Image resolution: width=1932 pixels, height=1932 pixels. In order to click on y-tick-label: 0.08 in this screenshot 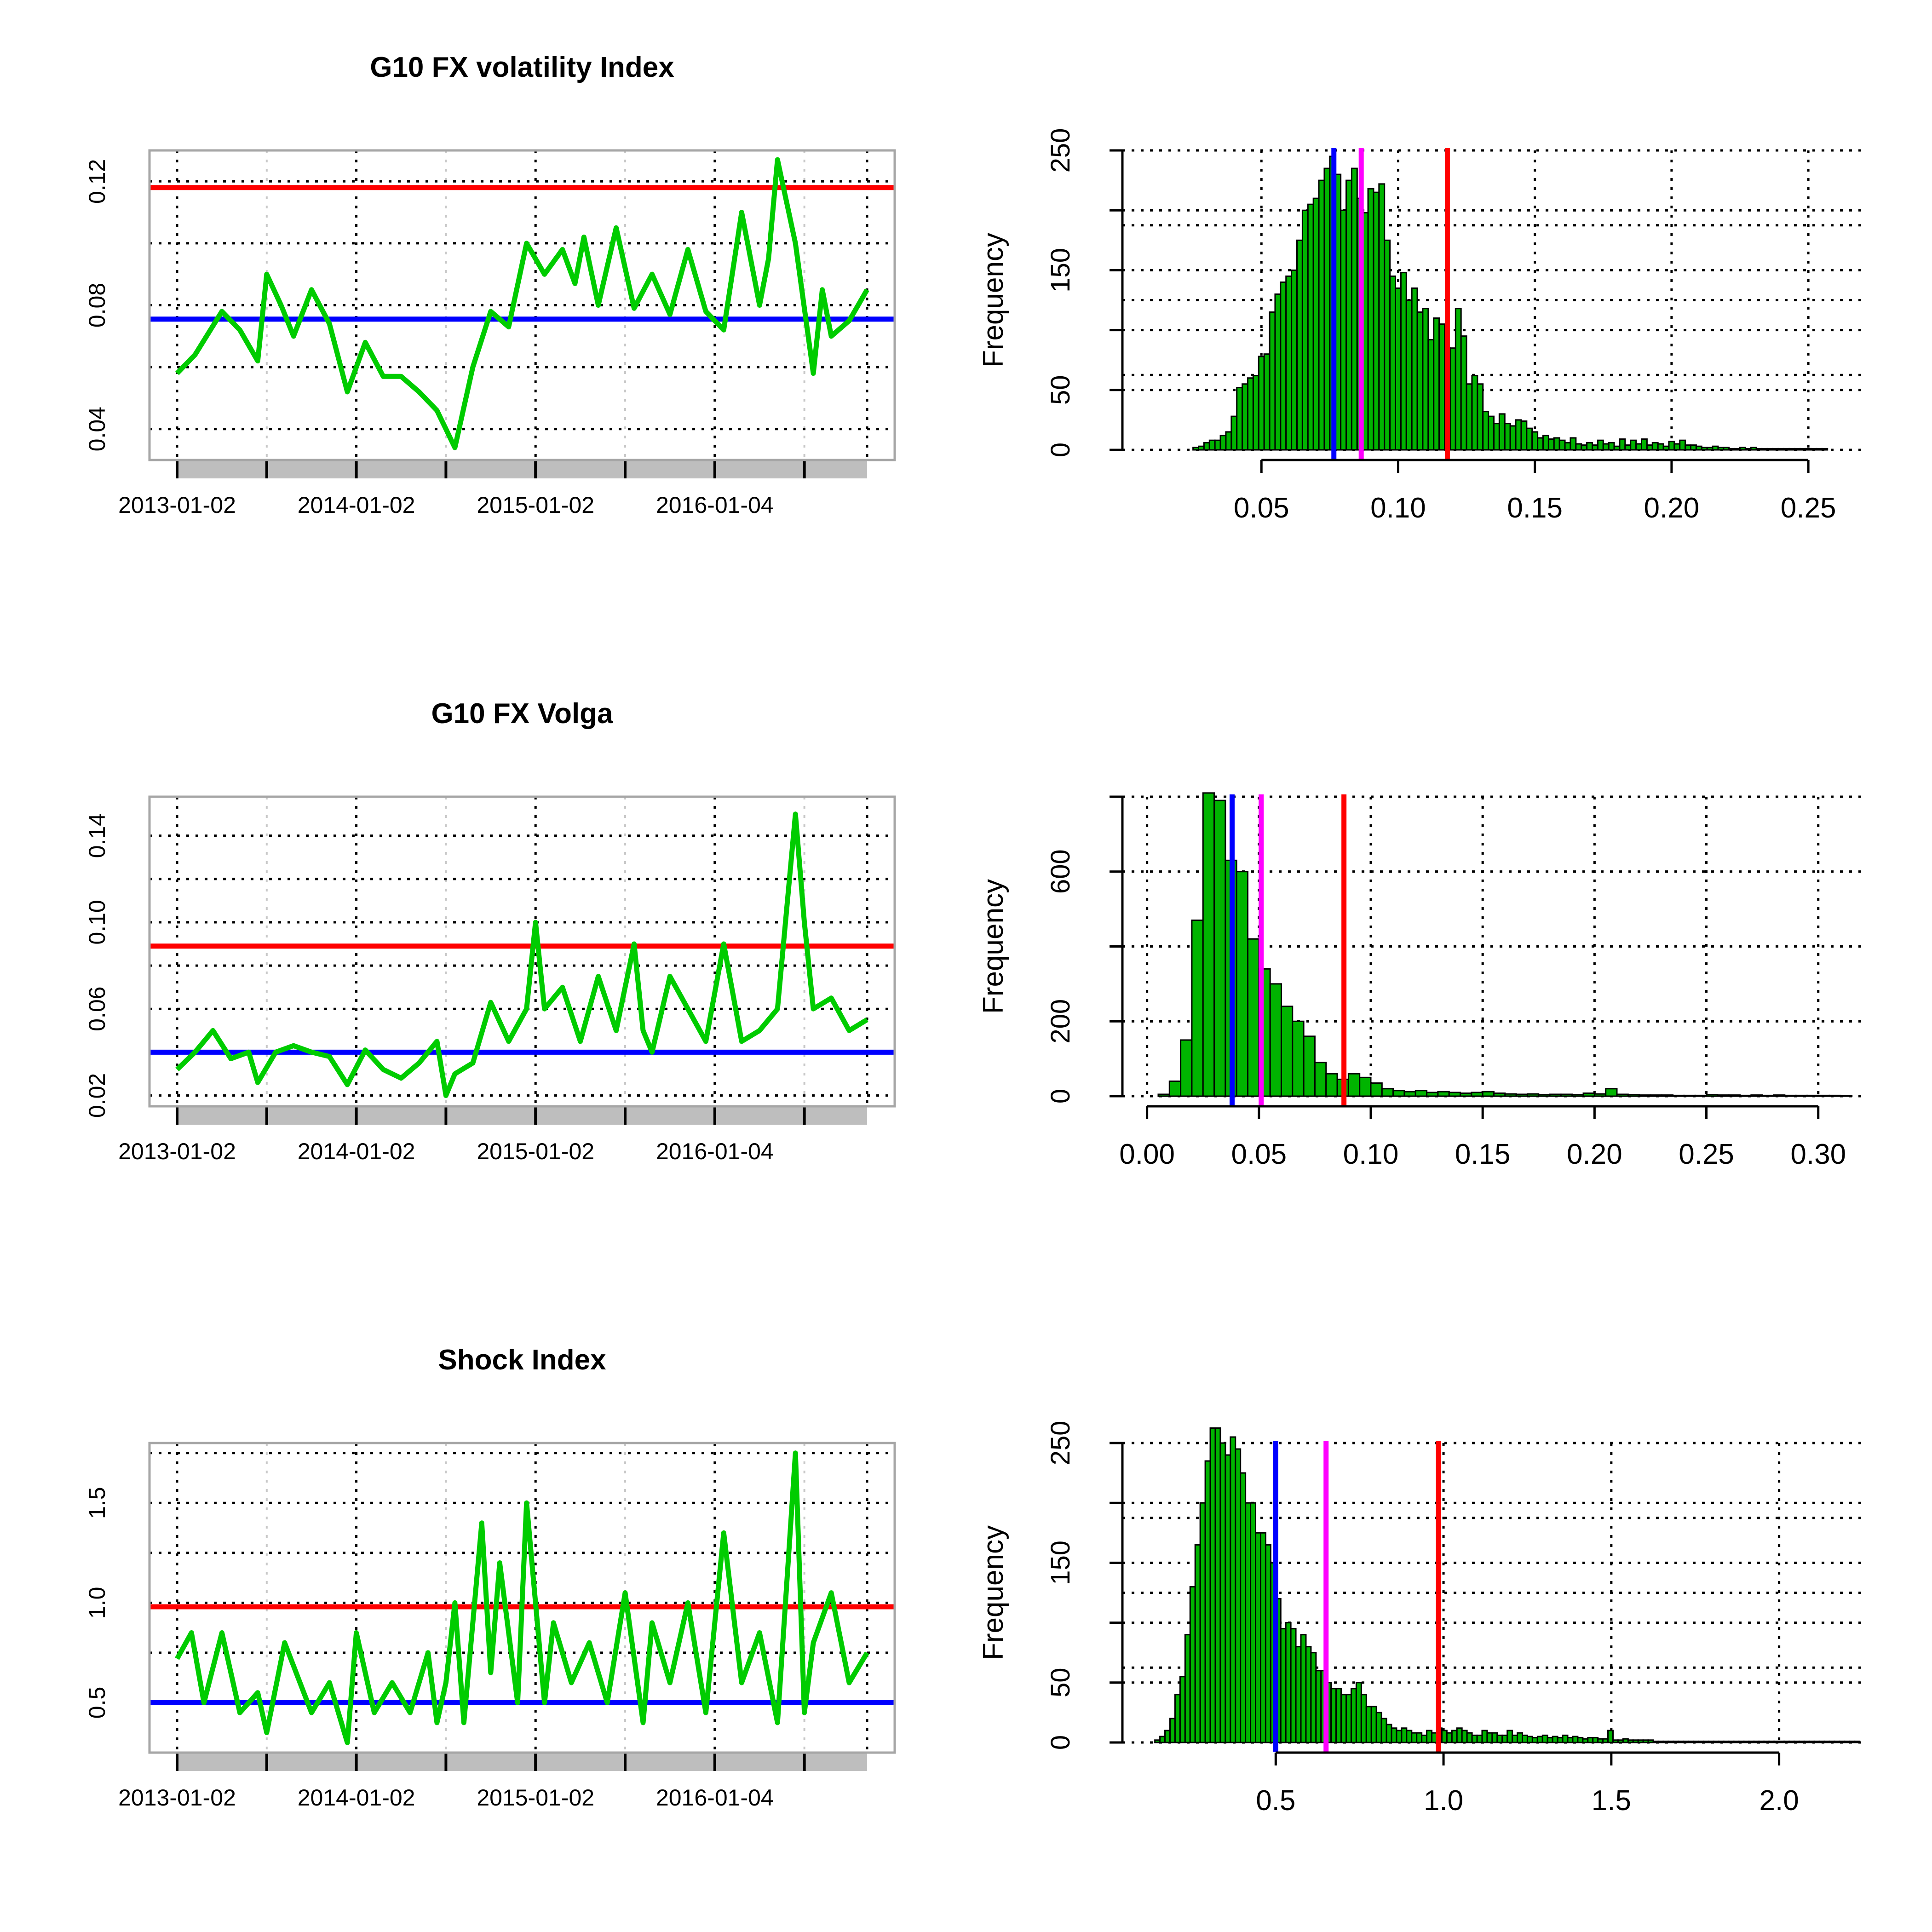, I will do `click(97, 305)`.